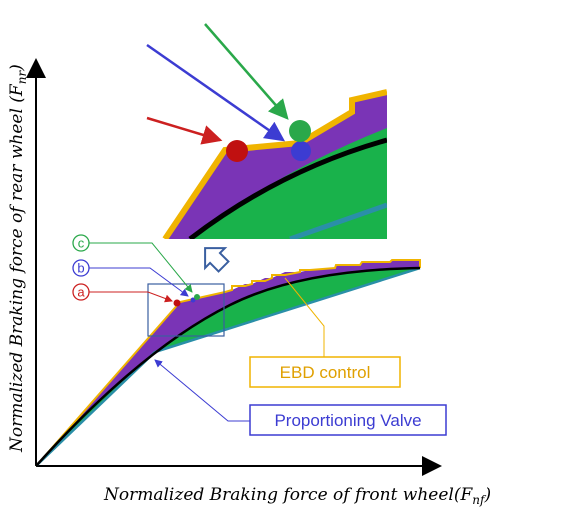 This screenshot has width=563, height=514. I want to click on marker-c: c, so click(132, 263).